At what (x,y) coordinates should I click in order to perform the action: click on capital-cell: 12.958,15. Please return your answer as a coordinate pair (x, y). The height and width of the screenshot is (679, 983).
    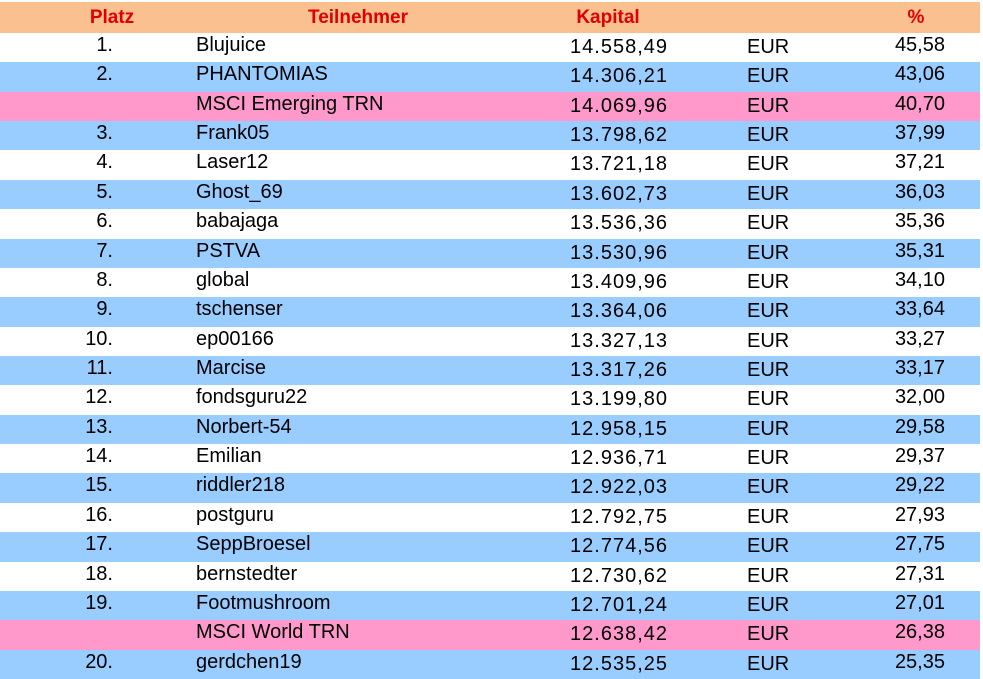
    Looking at the image, I should click on (619, 428).